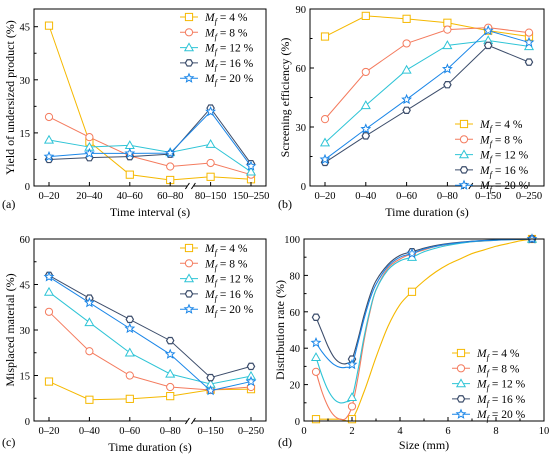  Describe the element at coordinates (295, 276) in the screenshot. I see `y-tick-label: 80` at that location.